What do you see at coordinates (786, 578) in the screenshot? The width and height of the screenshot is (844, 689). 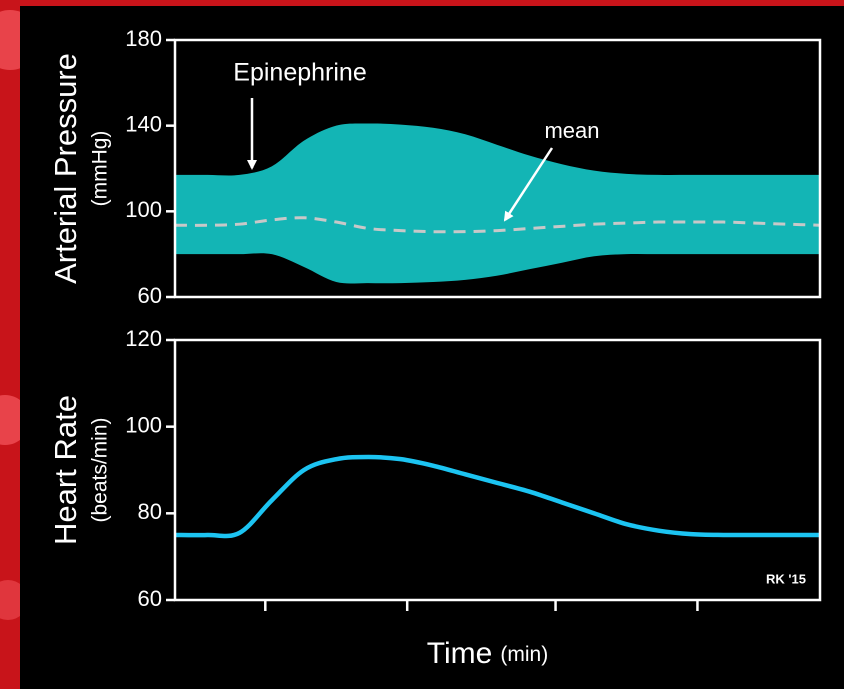 I see `credit: RK '15` at bounding box center [786, 578].